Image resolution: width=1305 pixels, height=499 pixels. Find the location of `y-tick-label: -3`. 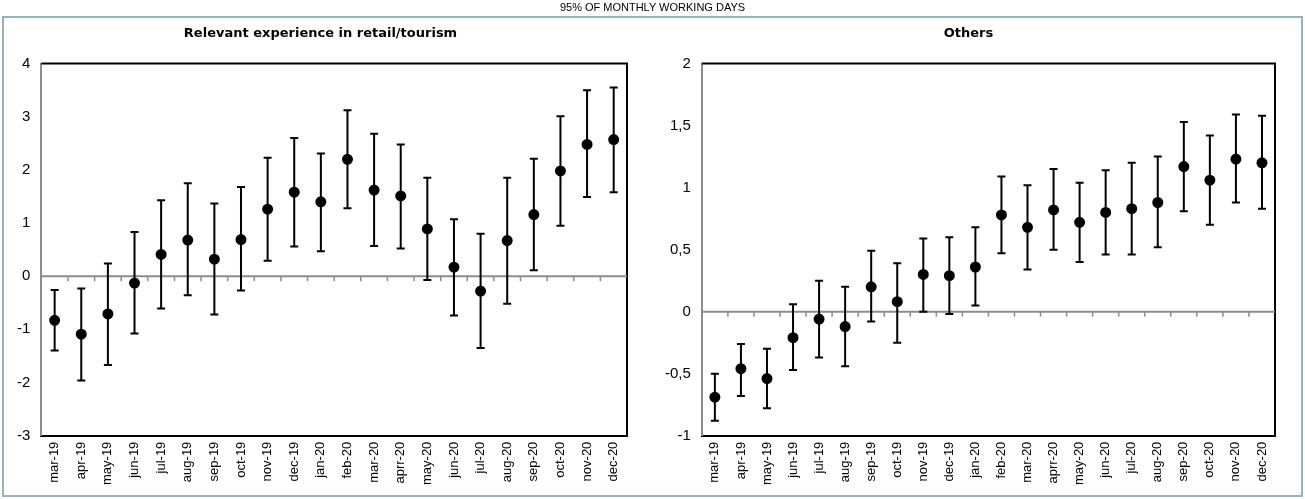

y-tick-label: -3 is located at coordinates (23, 434).